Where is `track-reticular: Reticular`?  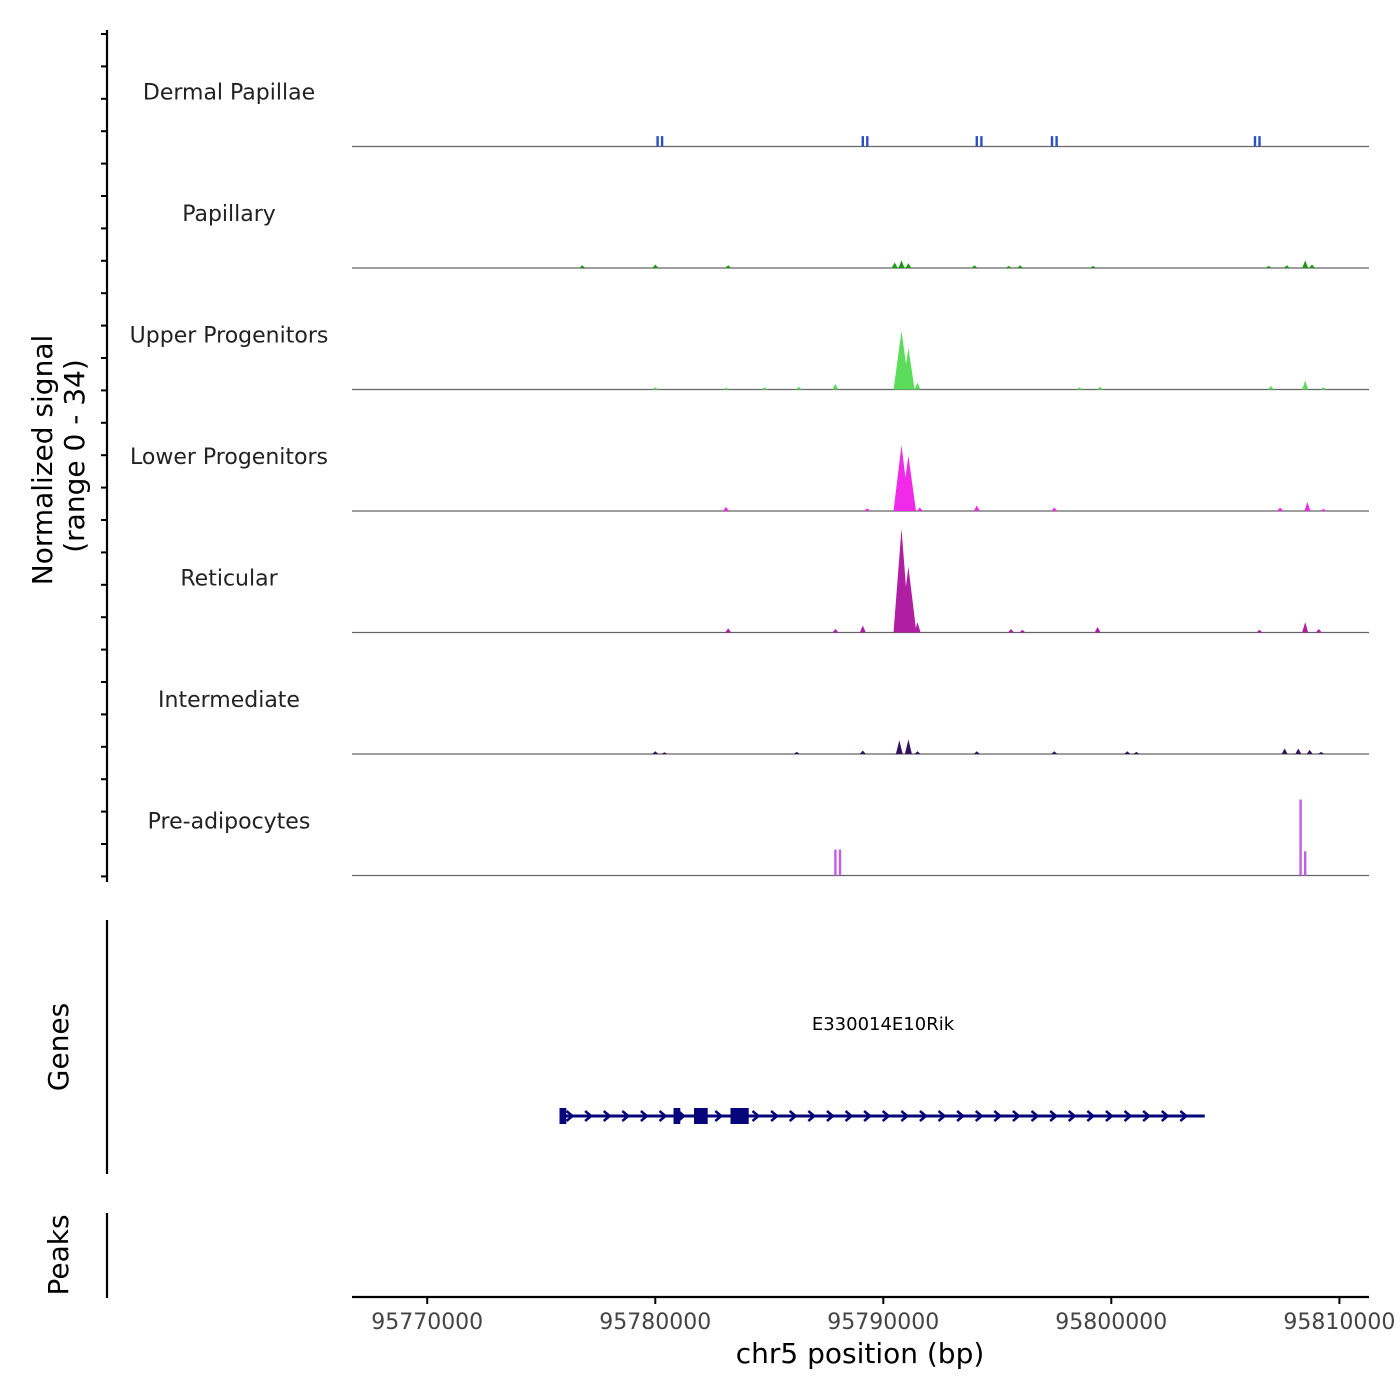
track-reticular: Reticular is located at coordinates (774, 581).